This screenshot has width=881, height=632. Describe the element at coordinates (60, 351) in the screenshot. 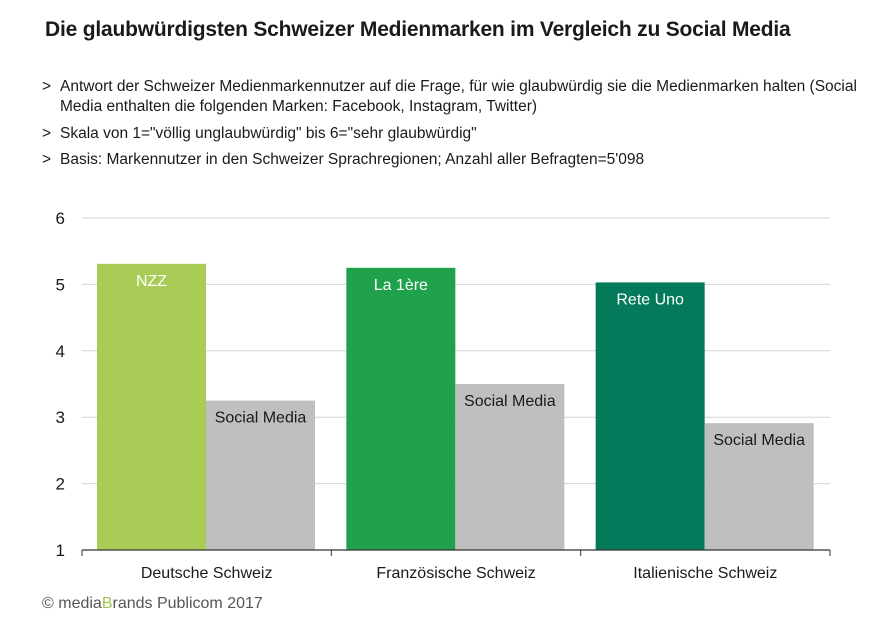

I see `y-tick-label: 4` at that location.